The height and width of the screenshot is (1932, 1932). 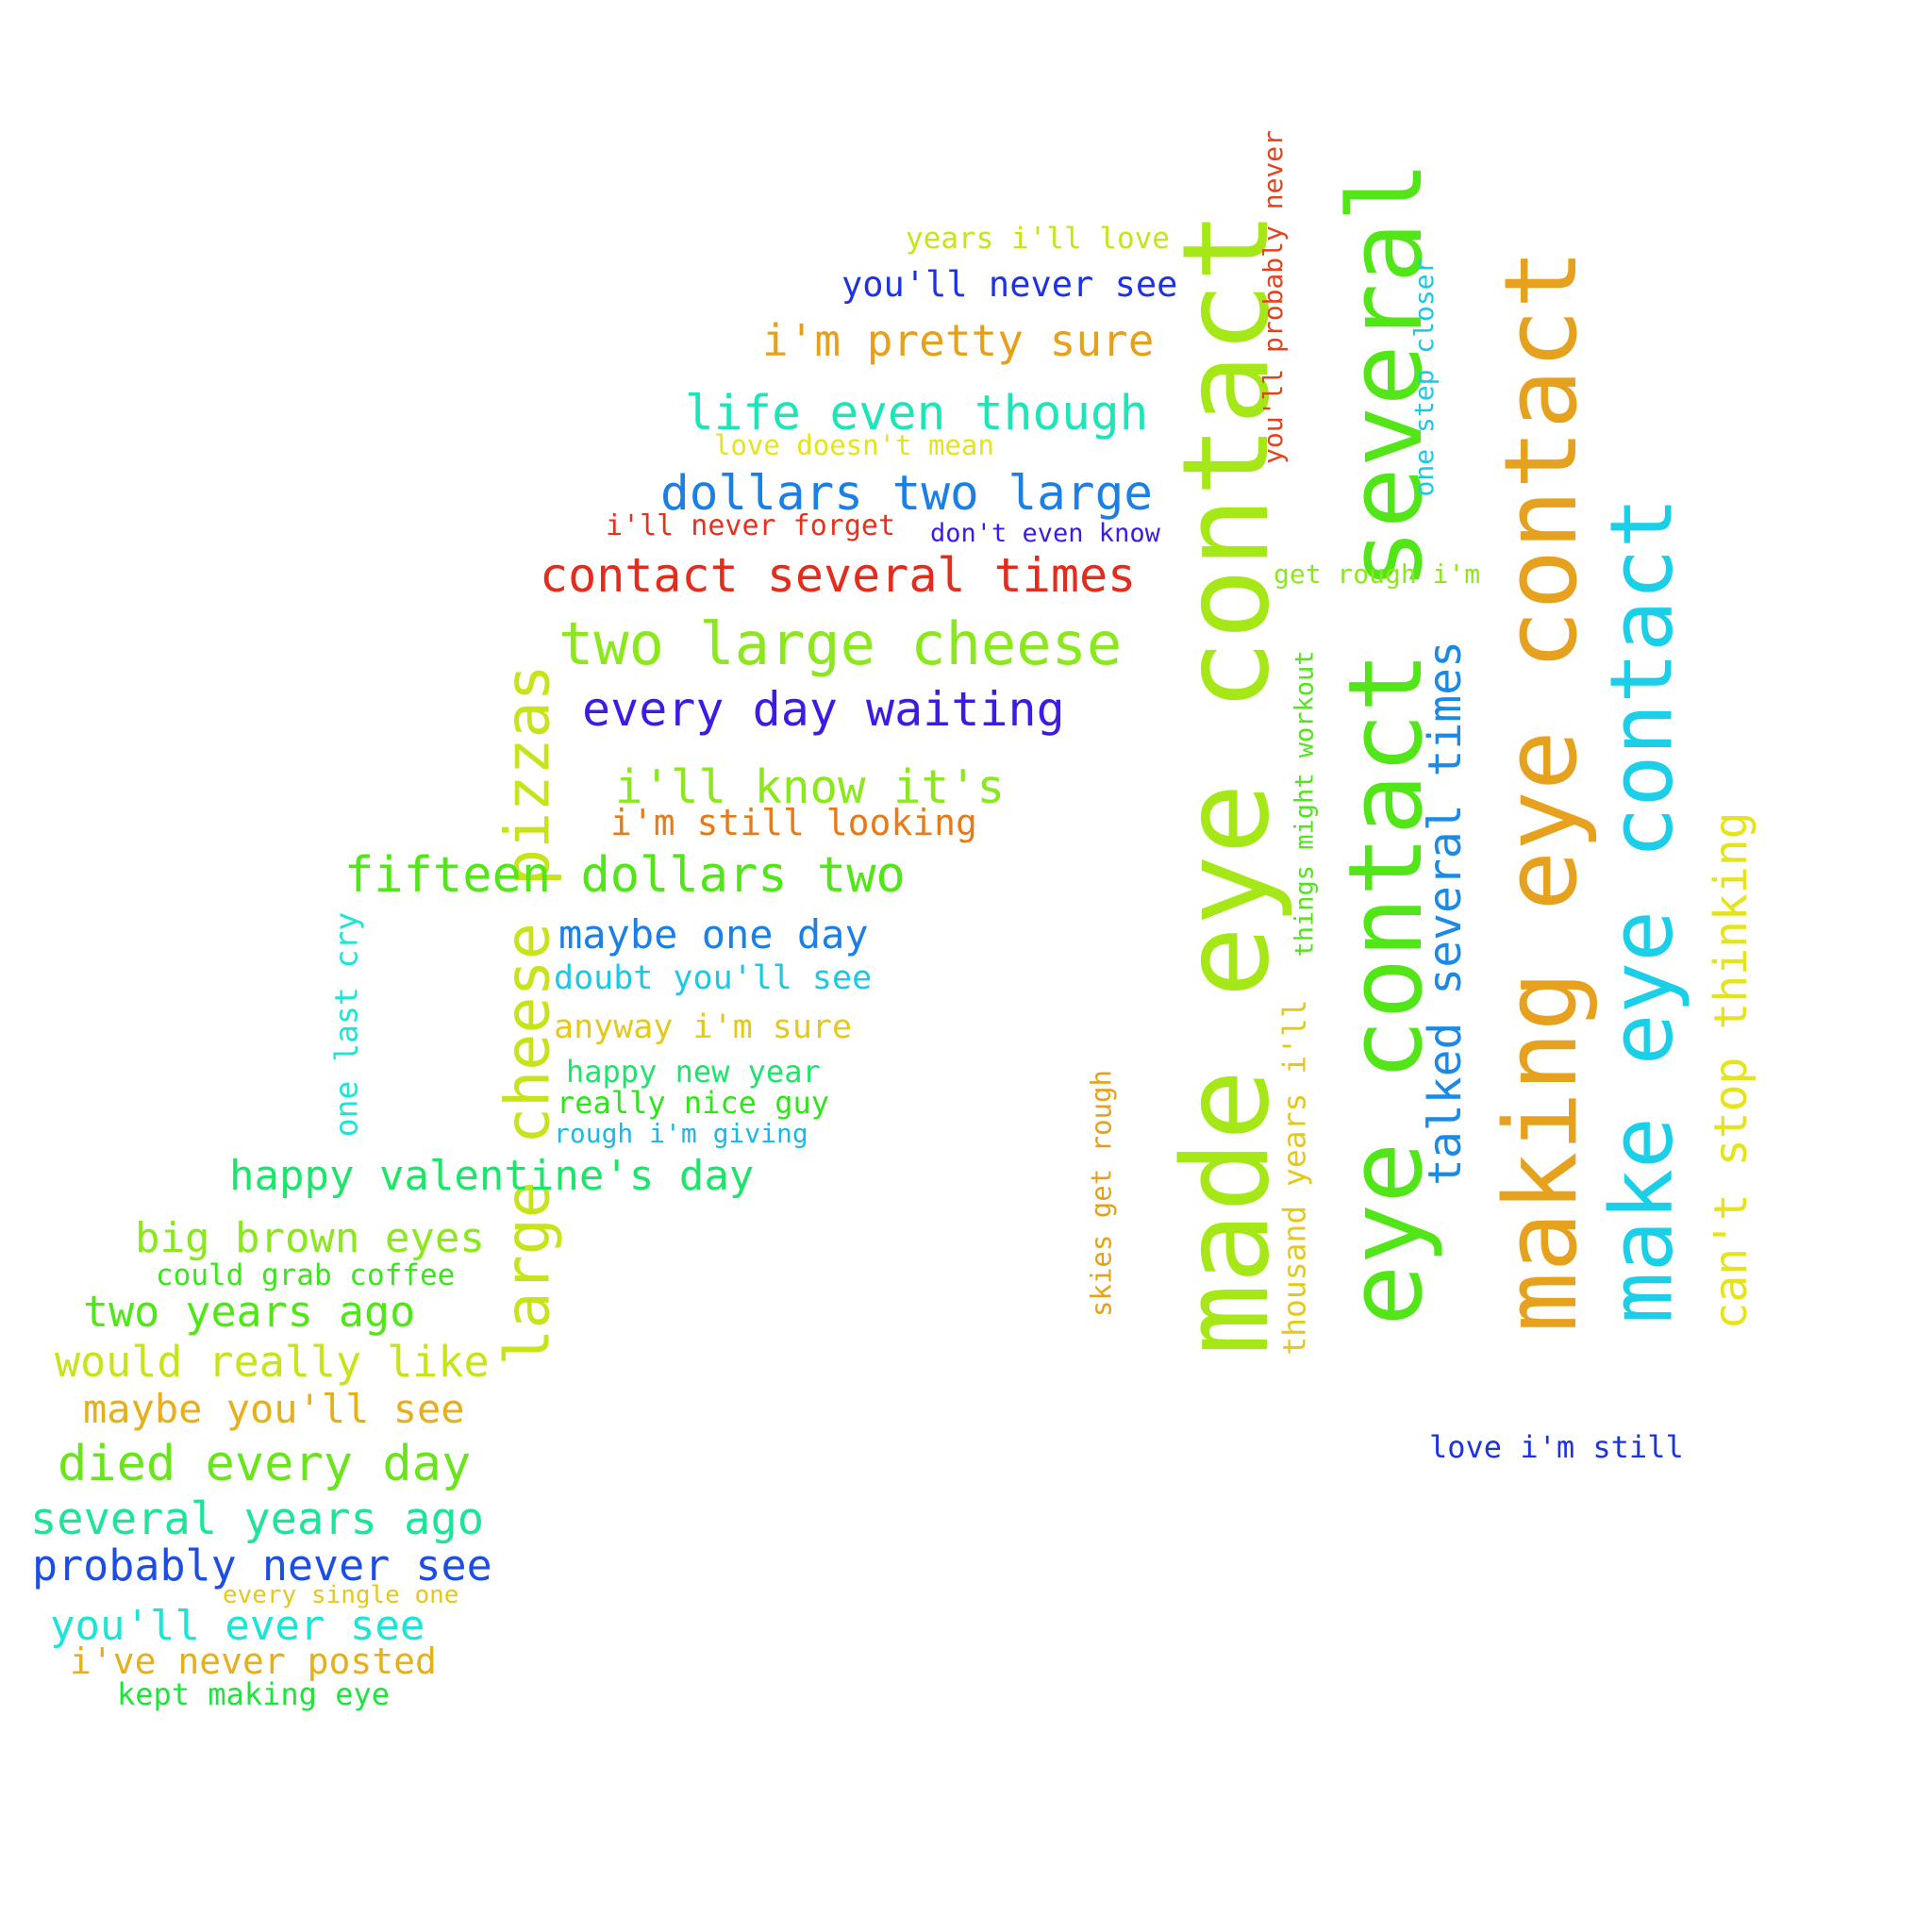 I want to click on phrase-i-m-pretty-sure: i'm pretty sure, so click(x=959, y=340).